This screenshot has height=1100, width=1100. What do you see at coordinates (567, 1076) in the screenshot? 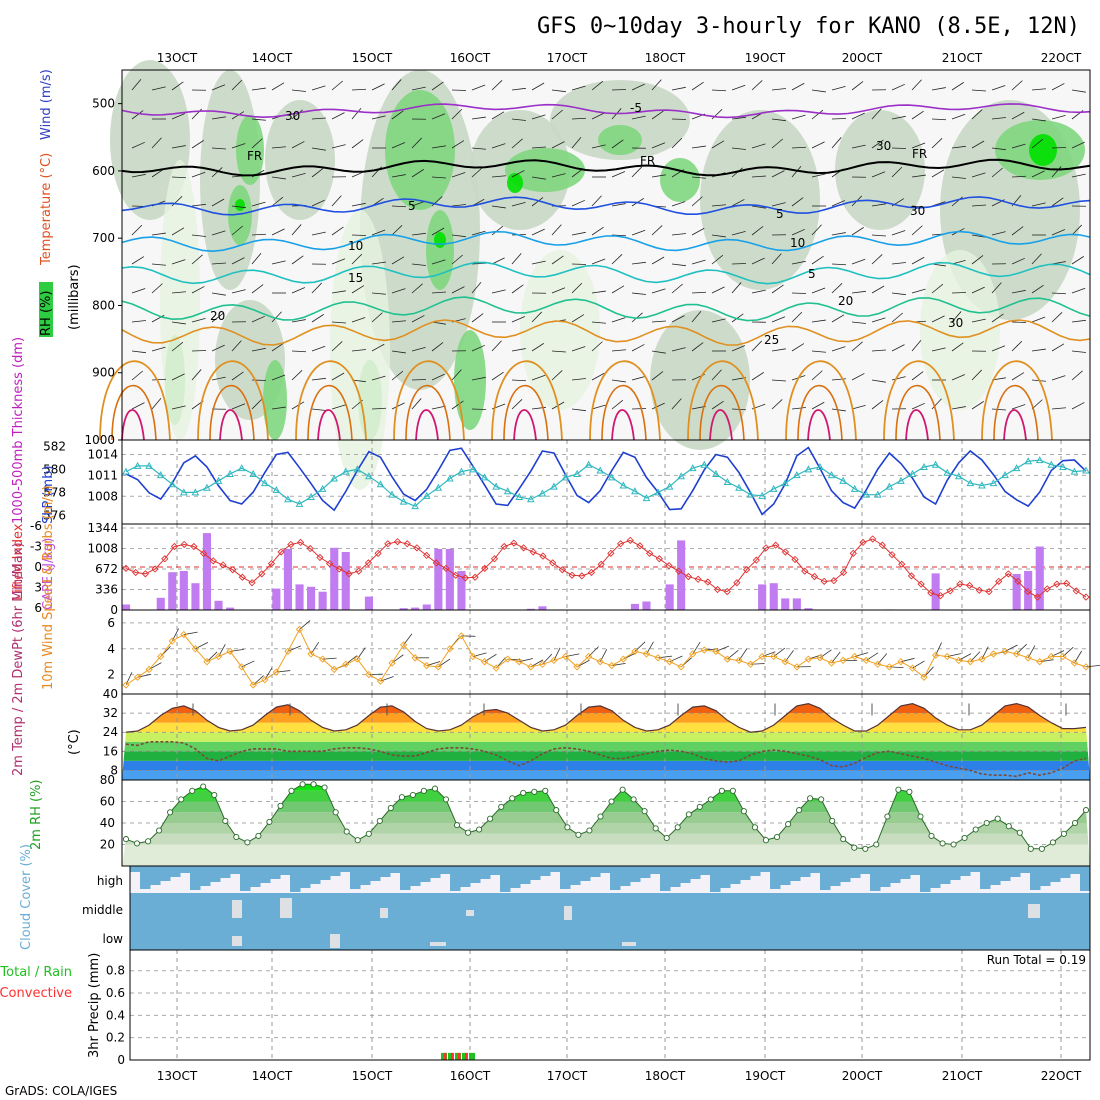
I see `bottom-date-label: 17OCT` at bounding box center [567, 1076].